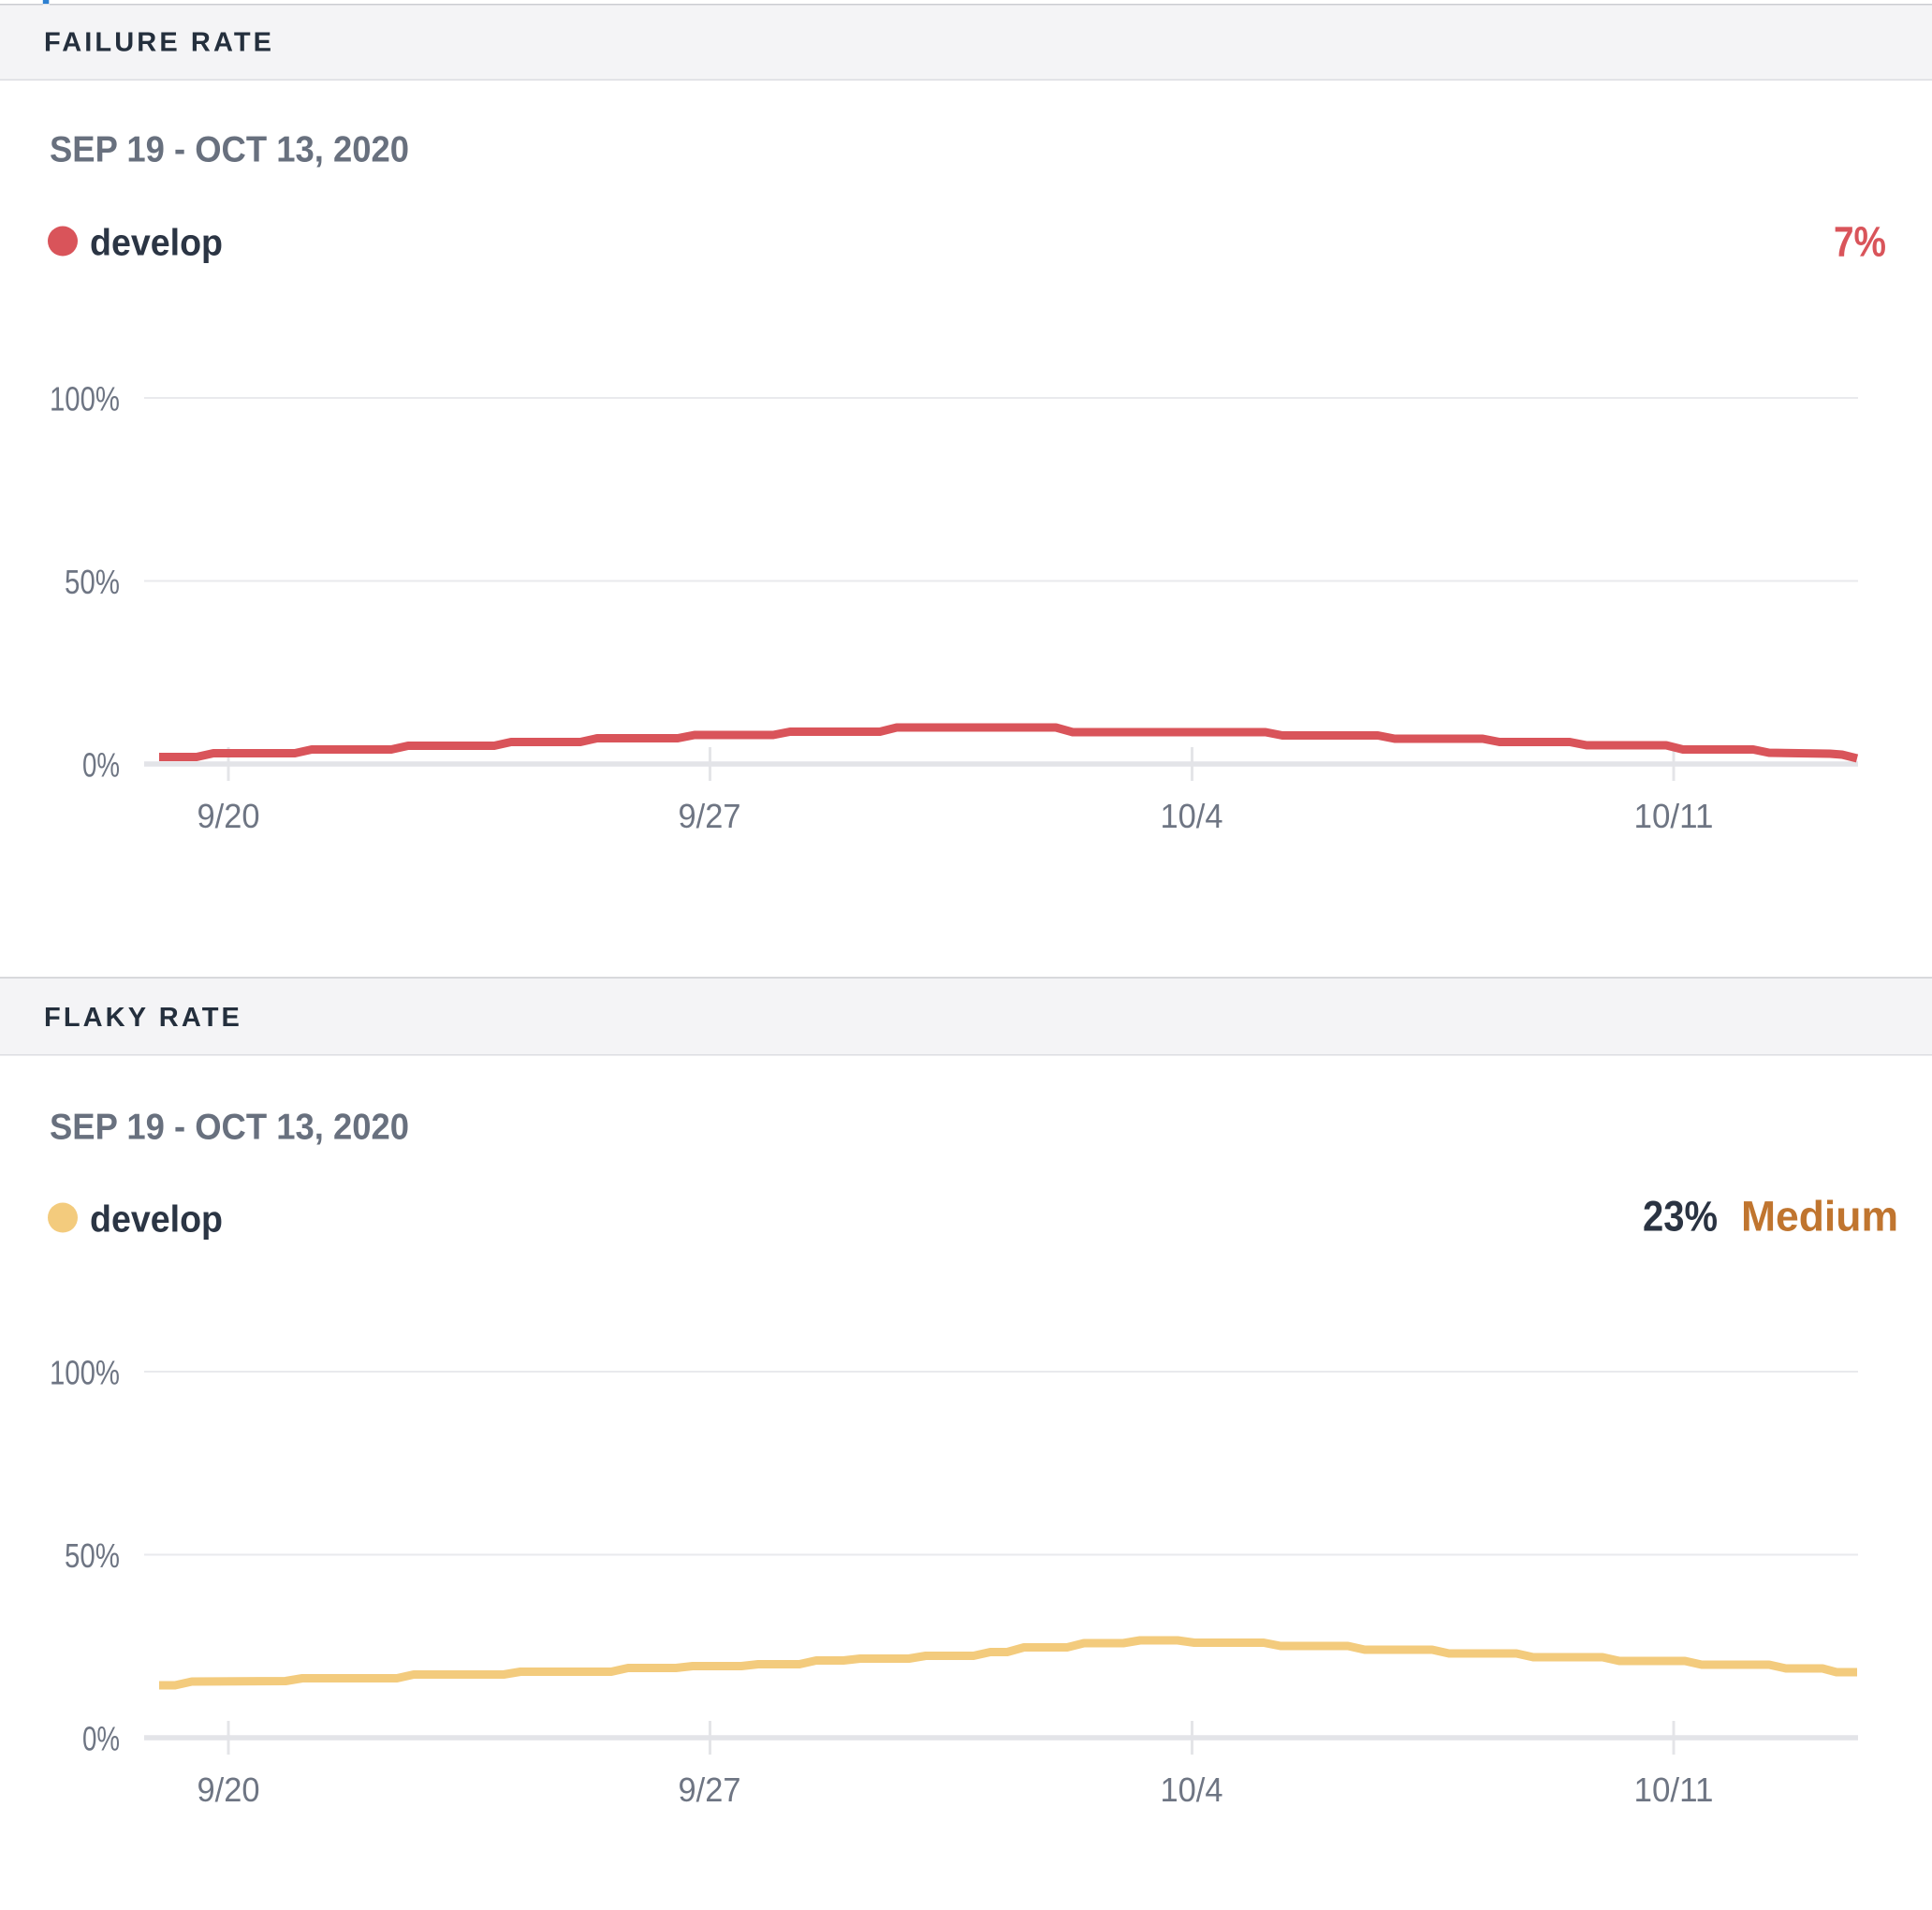 The image size is (1932, 1910). Describe the element at coordinates (1860, 242) in the screenshot. I see `svg-text: 7%` at that location.